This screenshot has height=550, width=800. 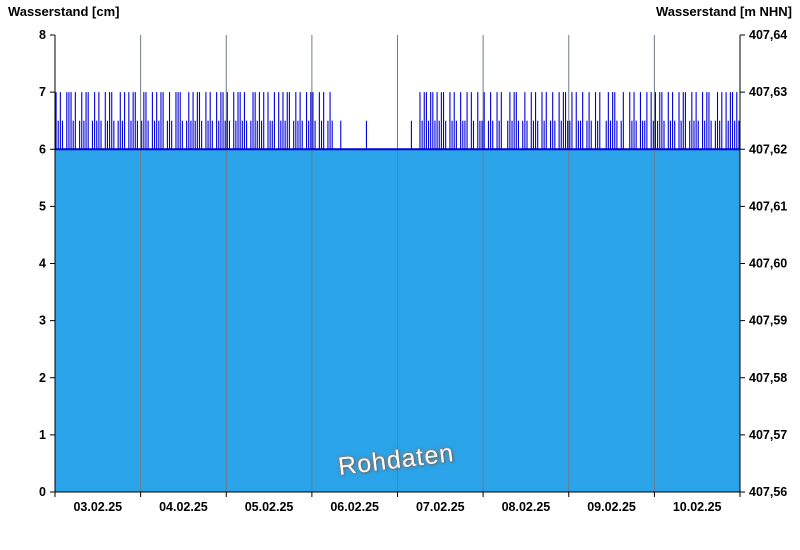 What do you see at coordinates (768, 149) in the screenshot?
I see `svg-text: 407,62` at bounding box center [768, 149].